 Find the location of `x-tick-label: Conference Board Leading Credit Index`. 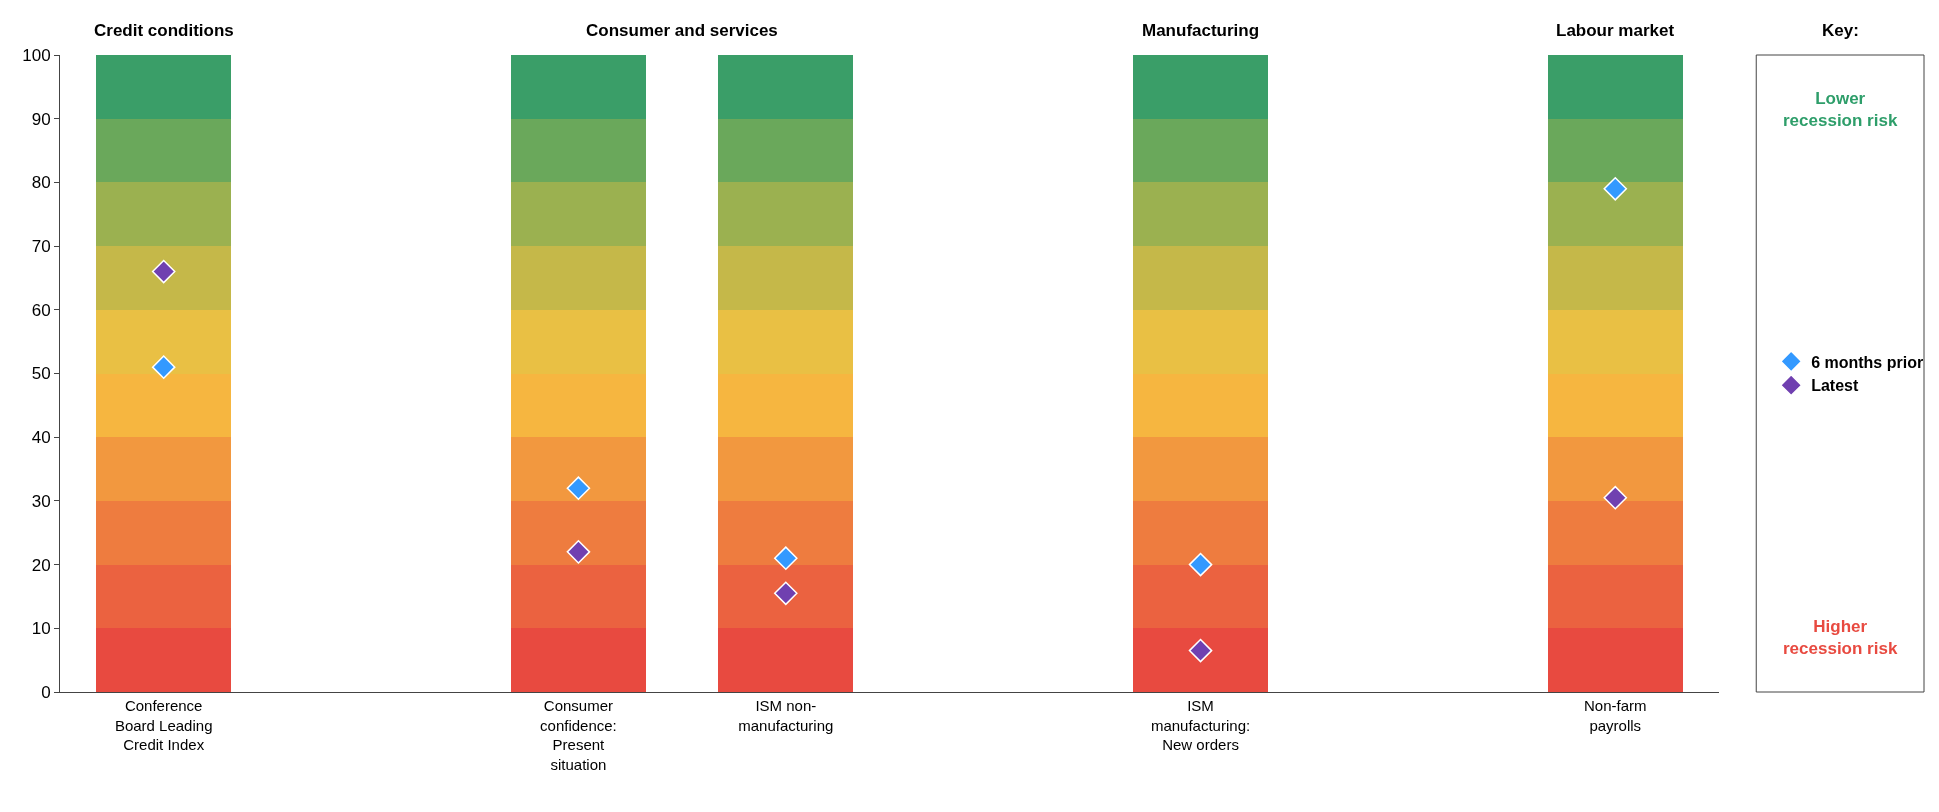

x-tick-label: Conference Board Leading Credit Index is located at coordinates (163, 725).